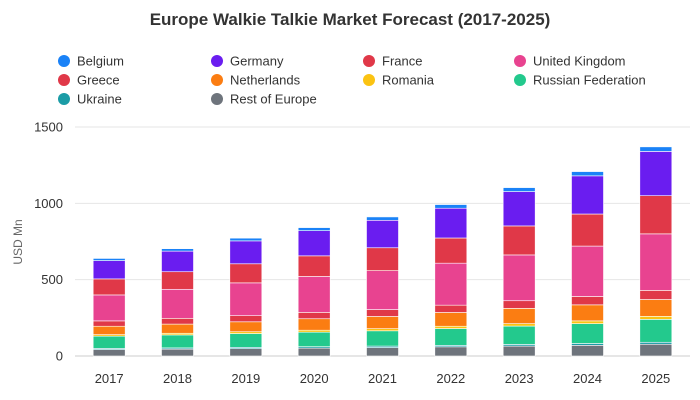 The width and height of the screenshot is (700, 400). I want to click on bar-segment-belgium-2025, so click(656, 149).